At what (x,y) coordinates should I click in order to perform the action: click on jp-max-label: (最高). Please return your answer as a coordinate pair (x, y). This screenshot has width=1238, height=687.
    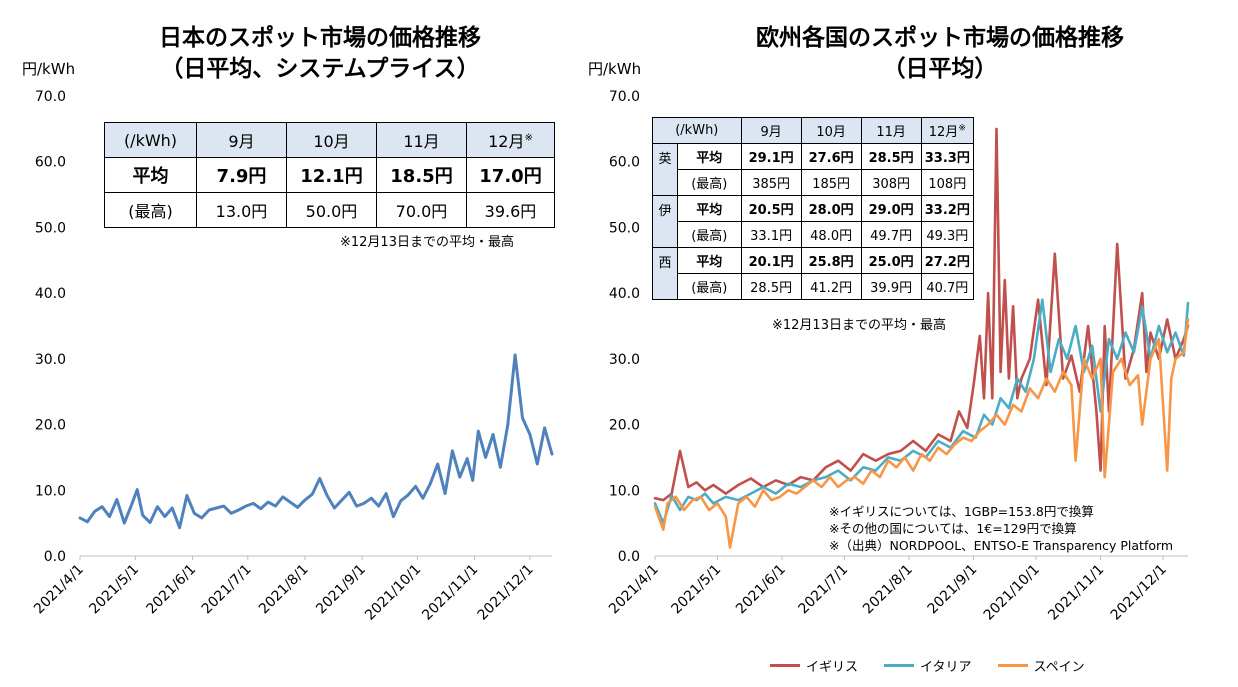
    Looking at the image, I should click on (150, 210).